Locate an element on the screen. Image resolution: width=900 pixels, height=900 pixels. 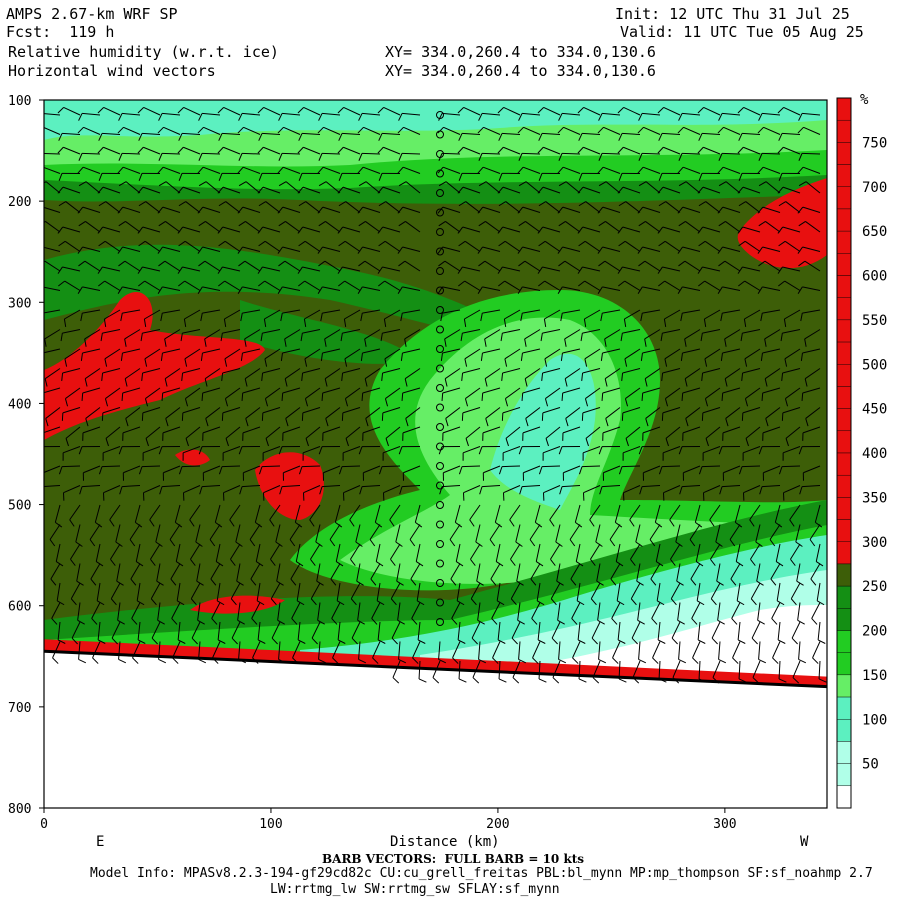
colorbar-bin is located at coordinates (844, 730).